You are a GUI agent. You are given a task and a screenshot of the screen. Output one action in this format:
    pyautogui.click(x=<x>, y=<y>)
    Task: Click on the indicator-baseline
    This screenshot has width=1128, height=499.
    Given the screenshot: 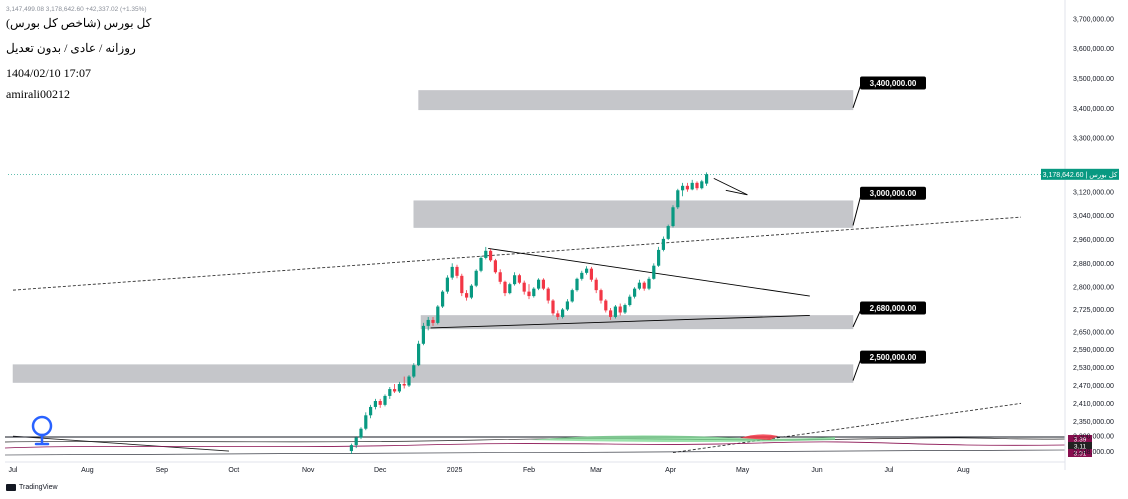 What is the action you would take?
    pyautogui.click(x=535, y=452)
    